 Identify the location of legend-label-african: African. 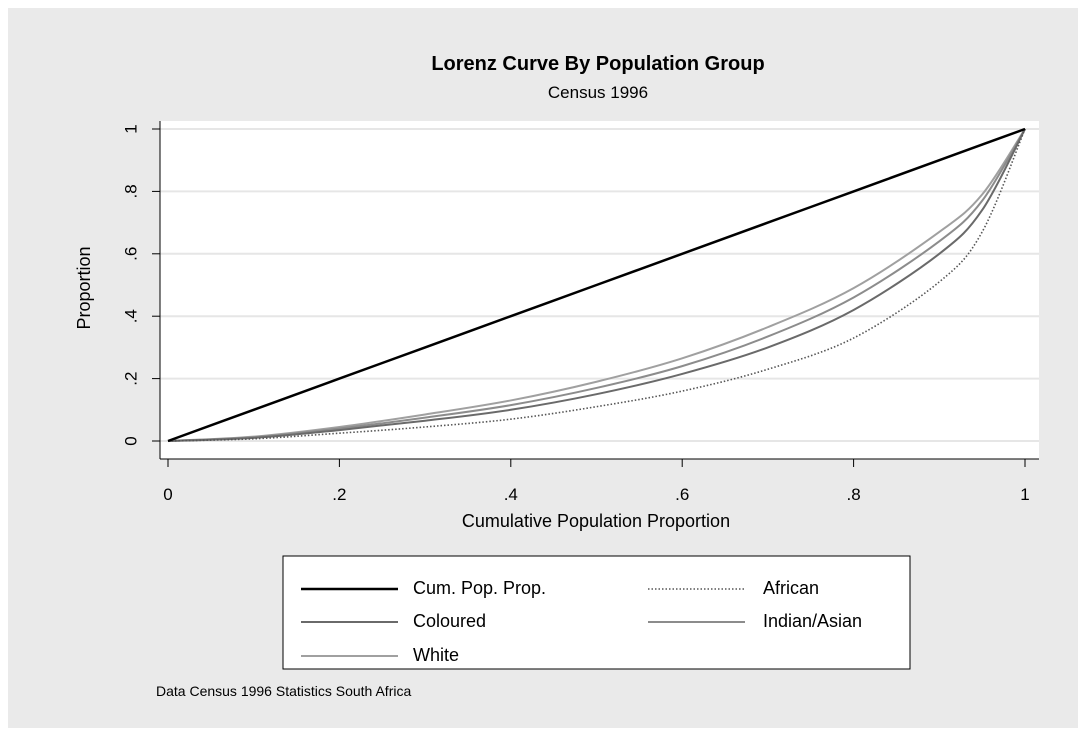
(791, 588).